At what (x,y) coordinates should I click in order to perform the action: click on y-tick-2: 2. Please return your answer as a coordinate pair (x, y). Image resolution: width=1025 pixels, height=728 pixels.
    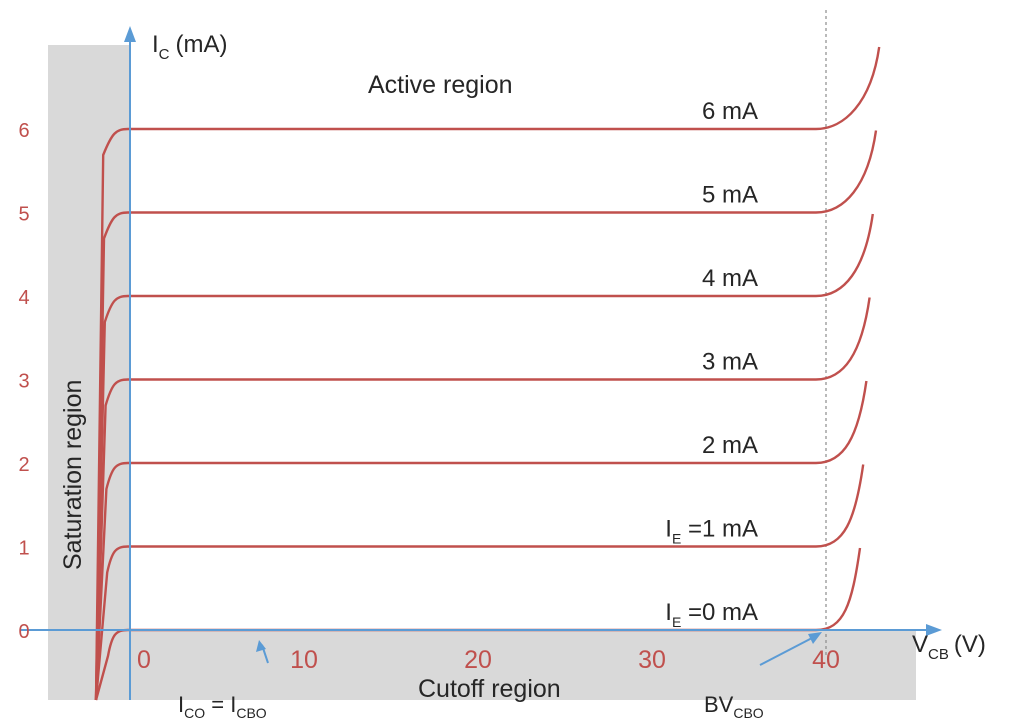
    Looking at the image, I should click on (23, 465).